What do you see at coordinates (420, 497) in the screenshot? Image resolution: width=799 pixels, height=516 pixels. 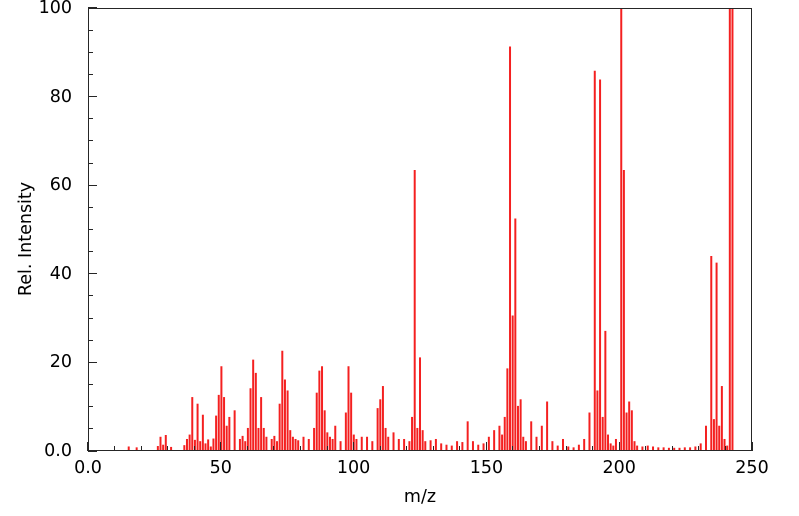 I see `x-axis-title: m/z` at bounding box center [420, 497].